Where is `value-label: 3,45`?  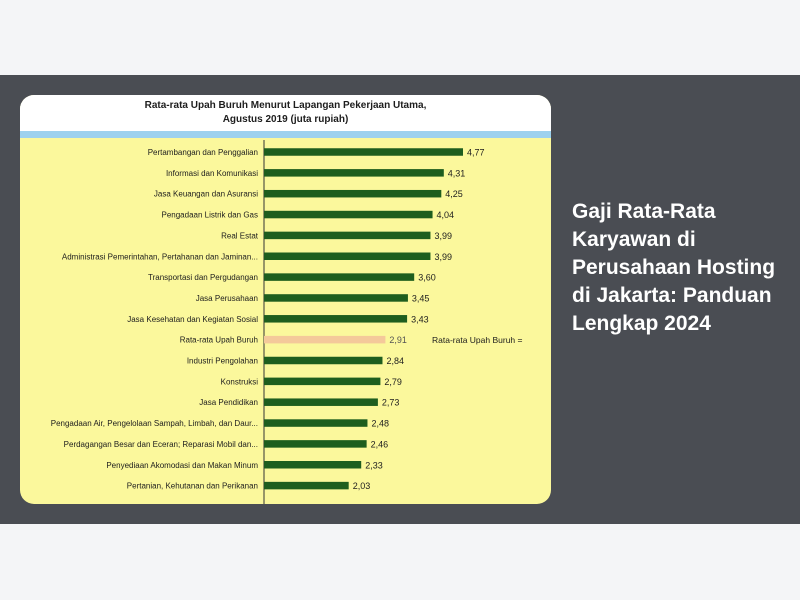
value-label: 3,45 is located at coordinates (421, 298).